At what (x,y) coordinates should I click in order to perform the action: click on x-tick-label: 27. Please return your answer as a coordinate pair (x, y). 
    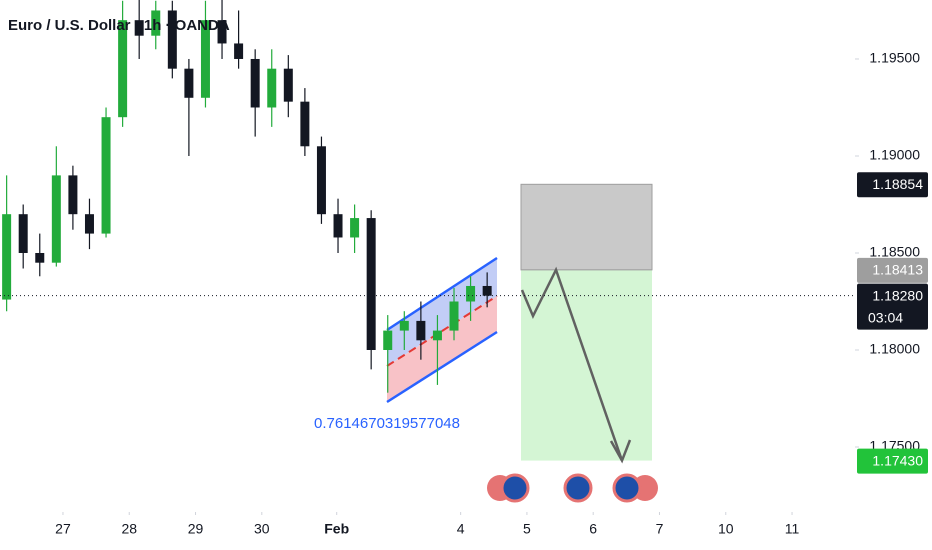
    Looking at the image, I should click on (63, 529).